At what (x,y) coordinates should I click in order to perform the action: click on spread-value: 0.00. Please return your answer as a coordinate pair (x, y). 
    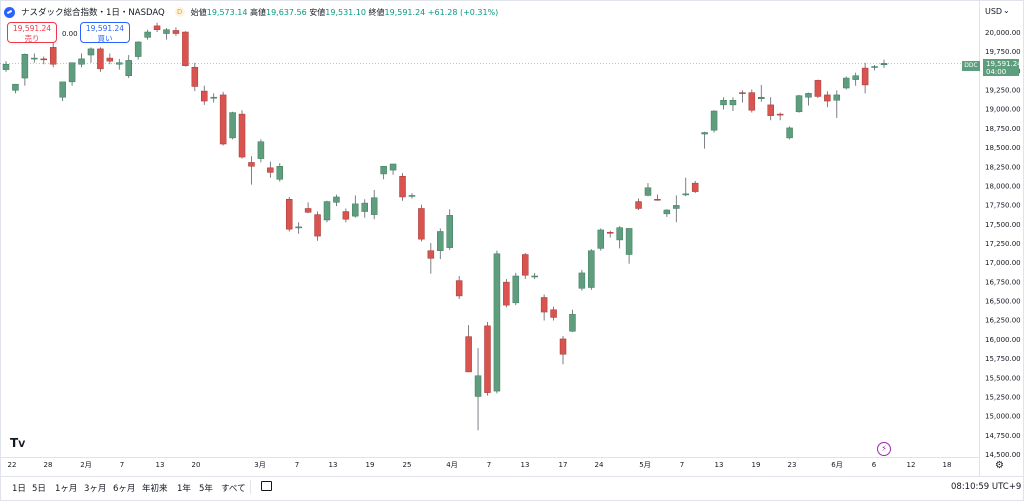
    Looking at the image, I should click on (70, 34).